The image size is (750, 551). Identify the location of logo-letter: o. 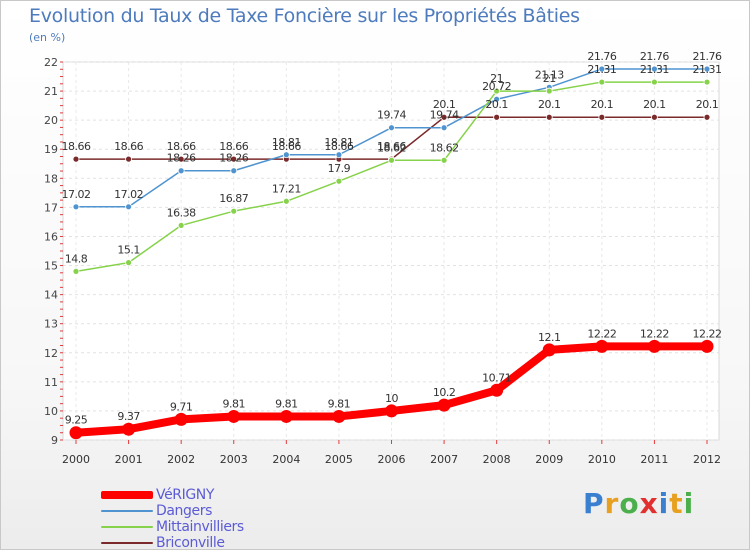
(629, 503).